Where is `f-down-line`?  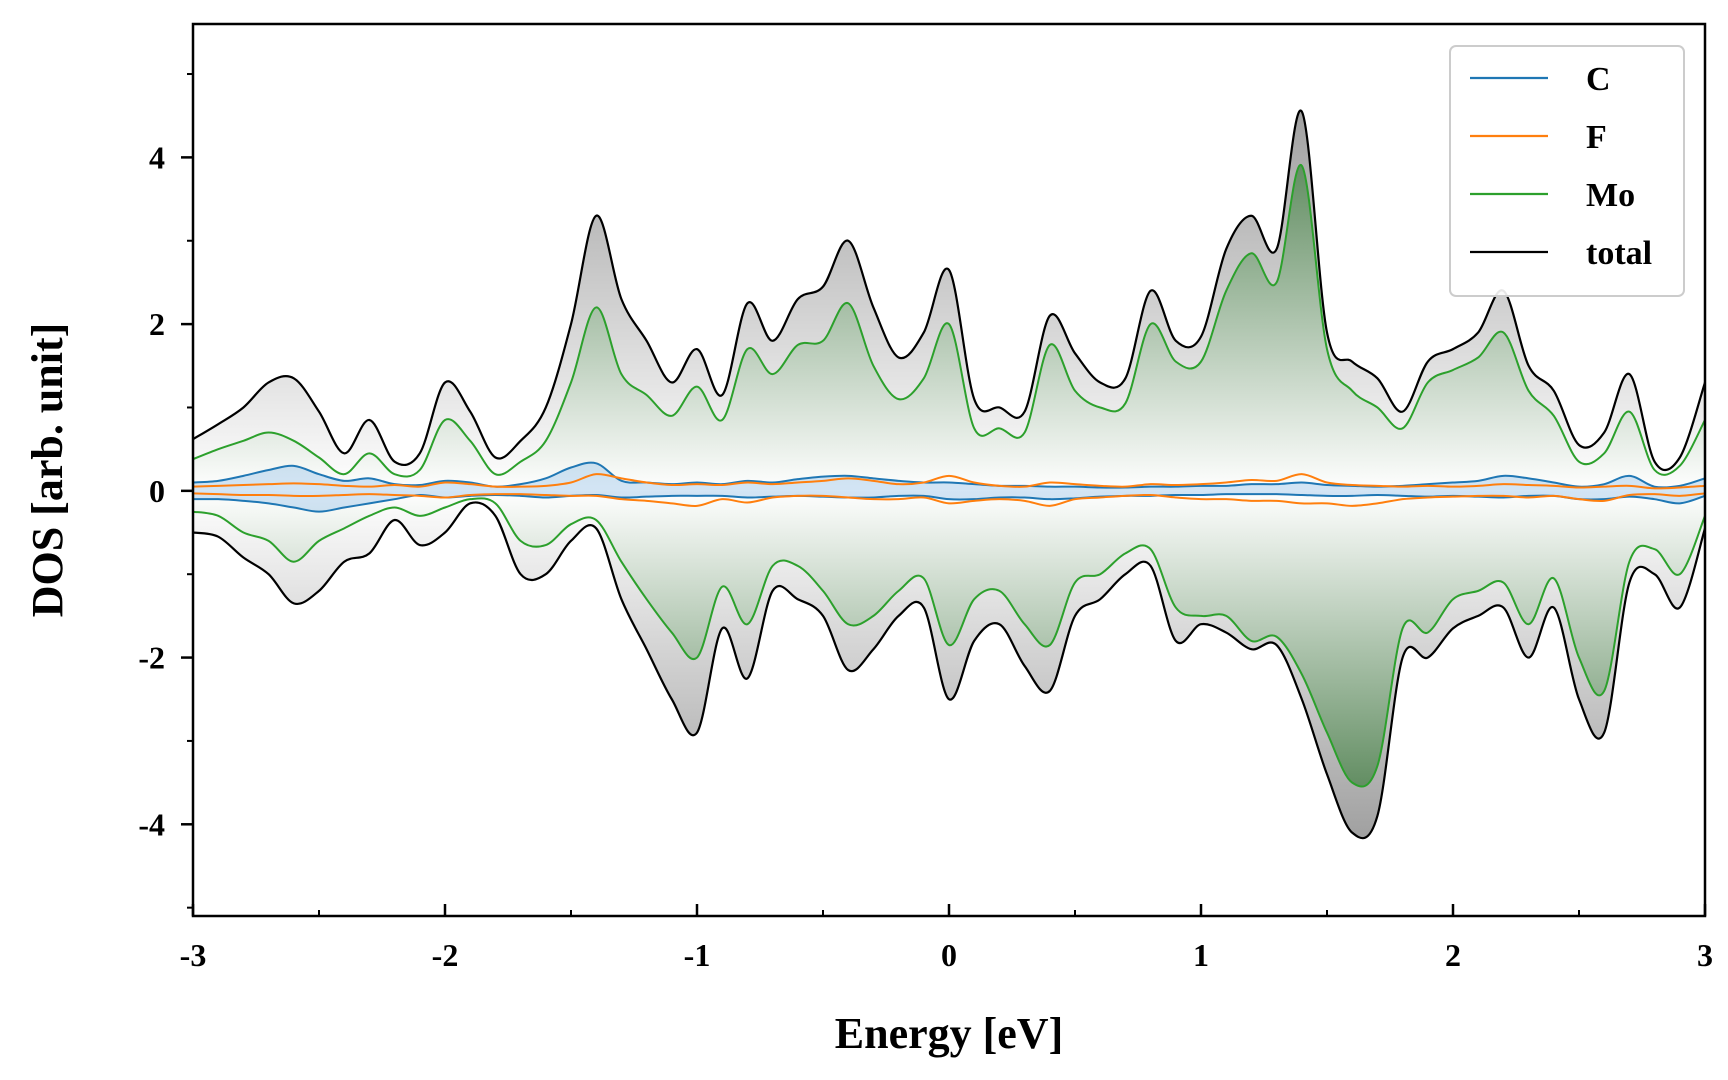 f-down-line is located at coordinates (949, 499).